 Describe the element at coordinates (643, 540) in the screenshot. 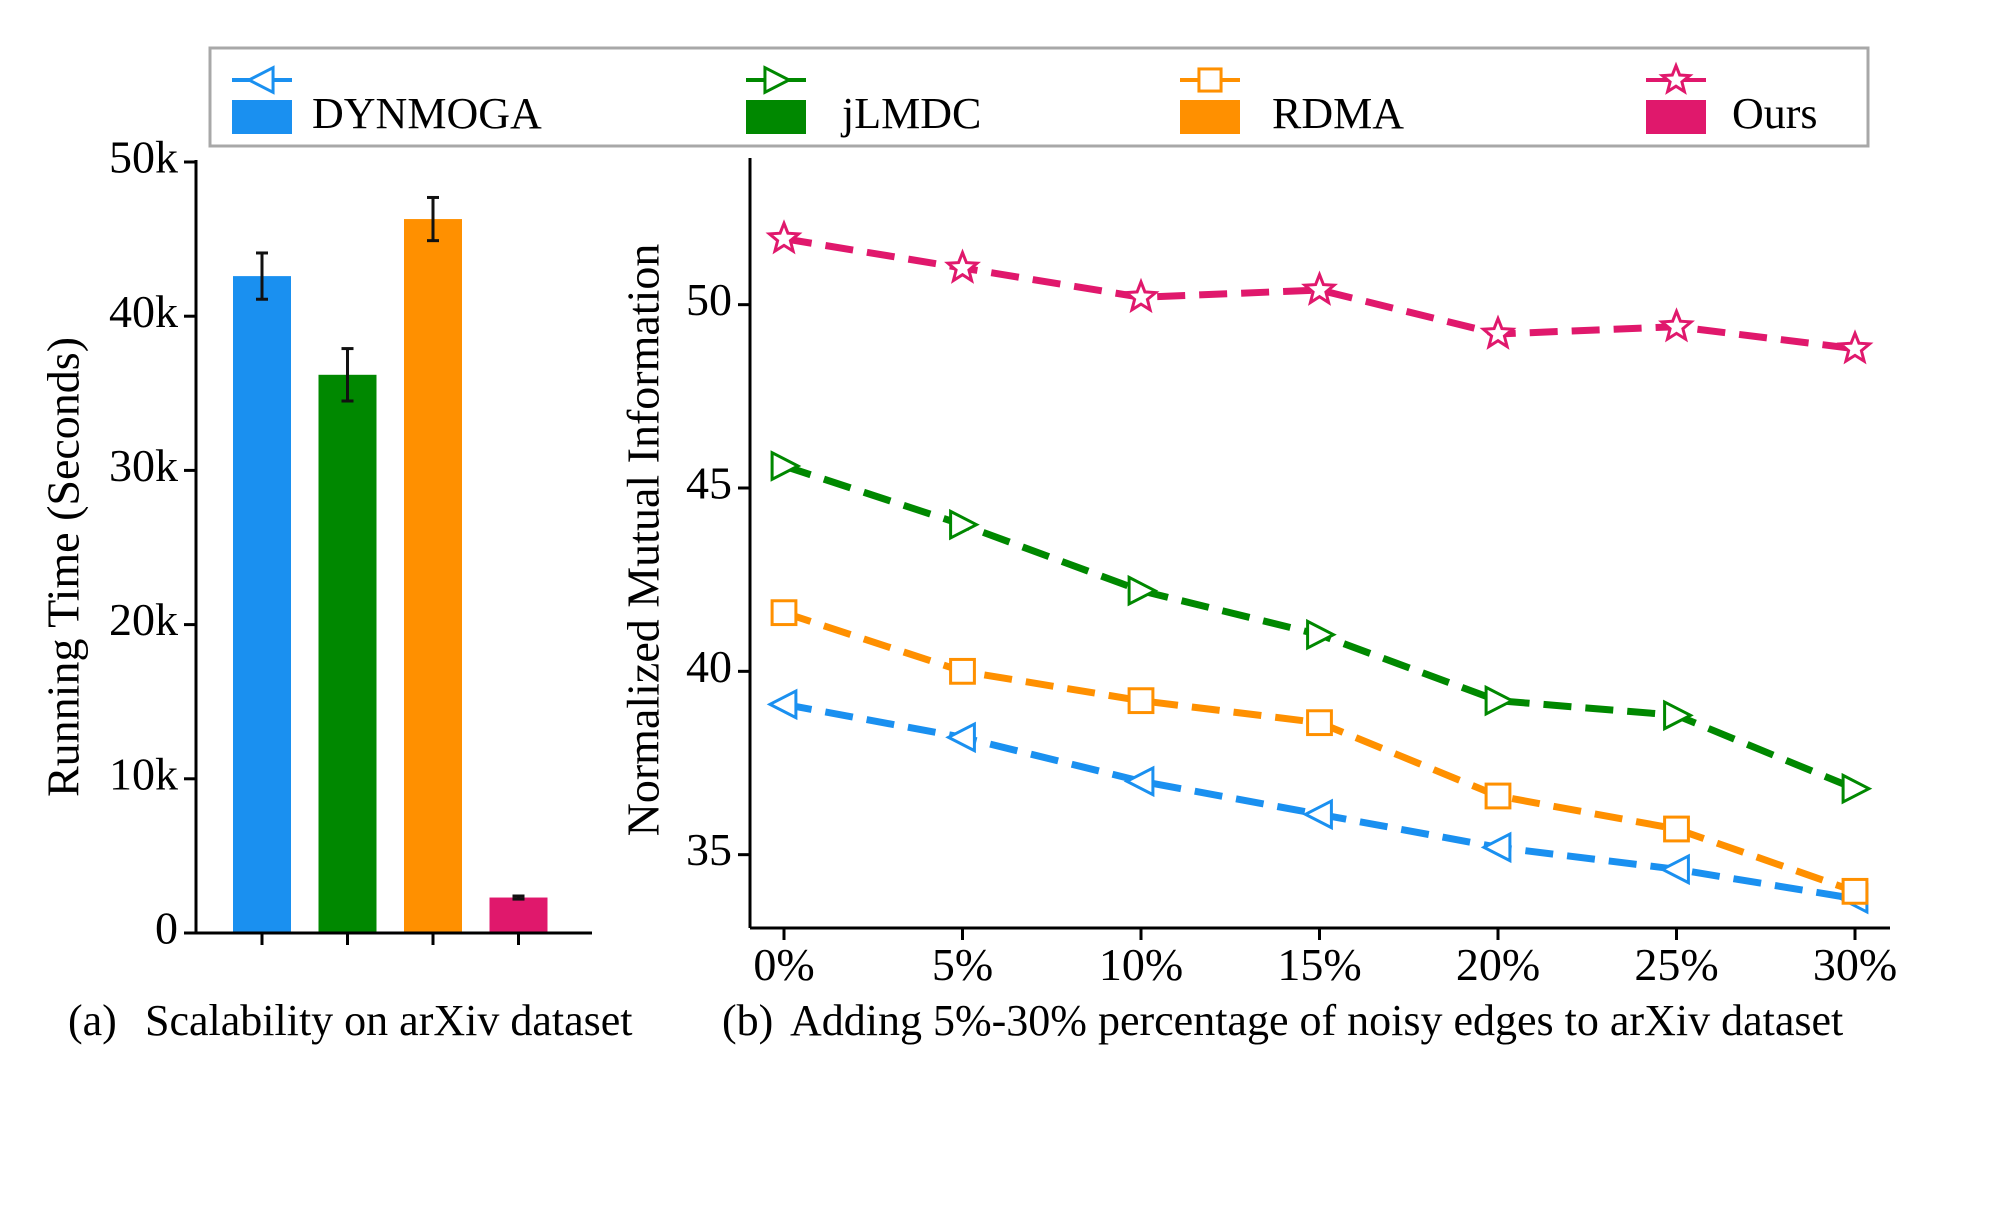

I see `y-axis-label: Normalized Mutual Information` at that location.